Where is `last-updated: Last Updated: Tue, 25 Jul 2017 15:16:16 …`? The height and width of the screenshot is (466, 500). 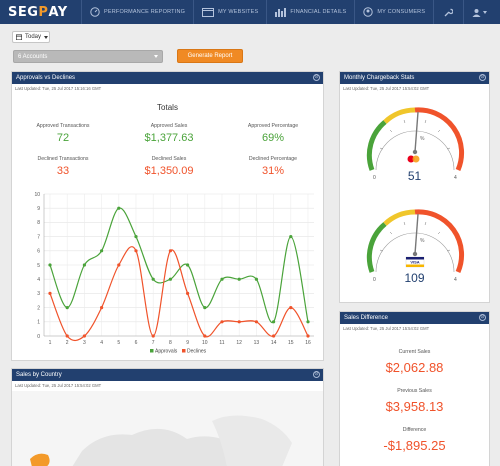
last-updated: Last Updated: Tue, 25 Jul 2017 15:16:16 … is located at coordinates (58, 88).